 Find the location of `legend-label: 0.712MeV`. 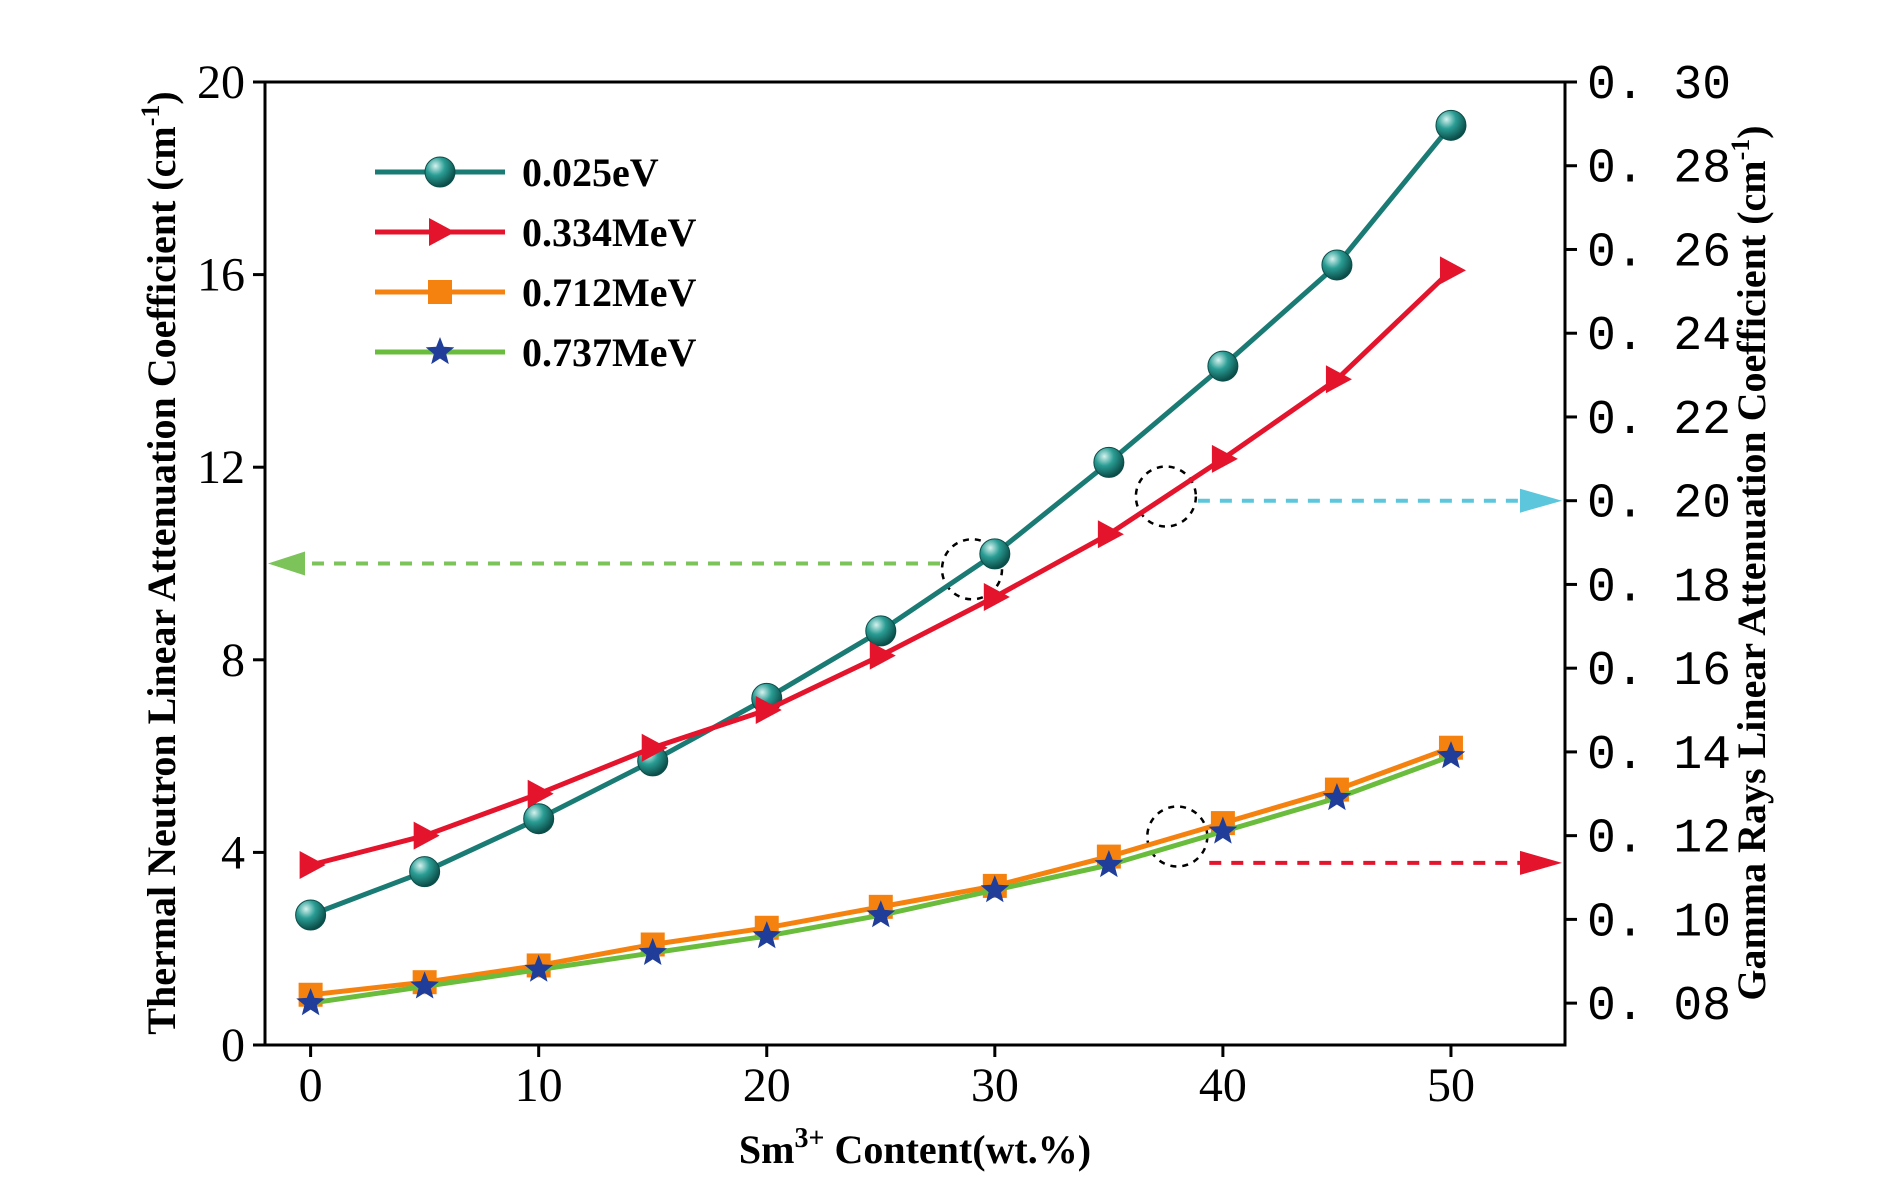

legend-label: 0.712MeV is located at coordinates (609, 292).